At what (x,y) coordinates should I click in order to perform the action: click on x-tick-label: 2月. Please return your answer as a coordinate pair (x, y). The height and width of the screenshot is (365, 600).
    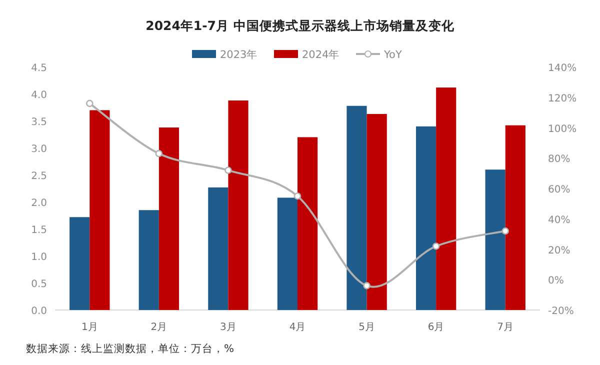
    Looking at the image, I should click on (159, 327).